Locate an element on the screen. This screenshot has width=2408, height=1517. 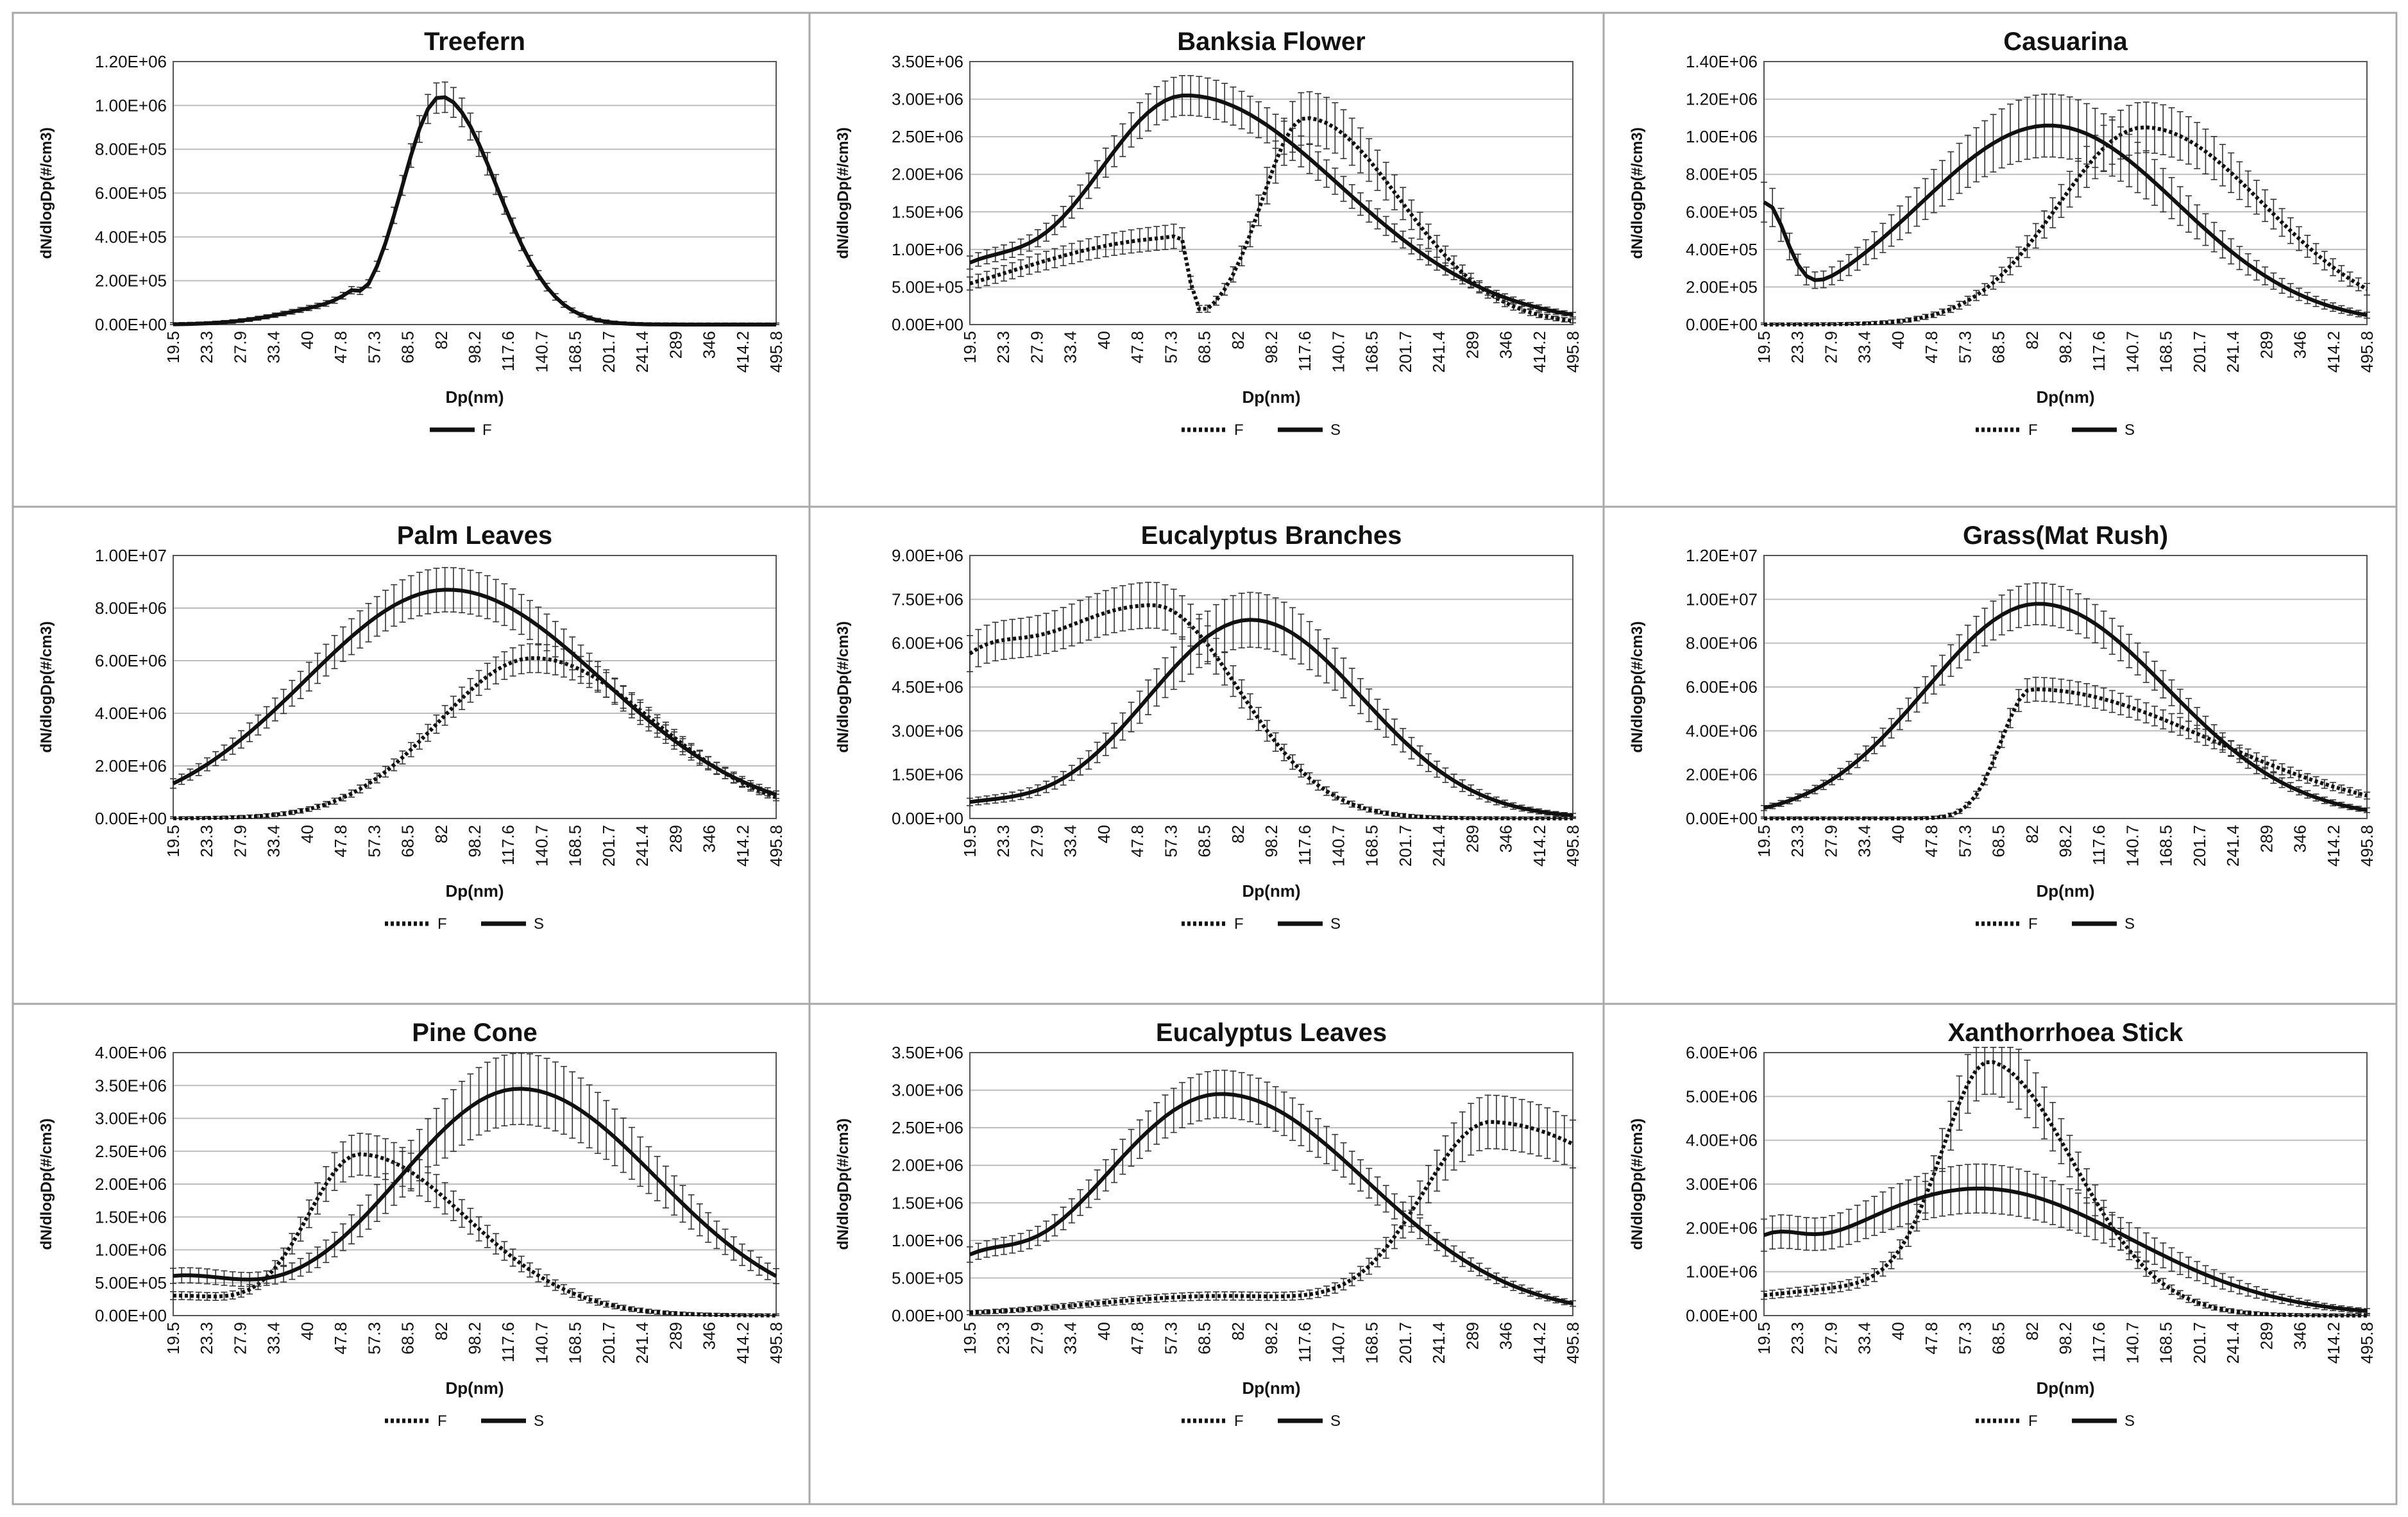
panel-title: Palm Leaves is located at coordinates (474, 535).